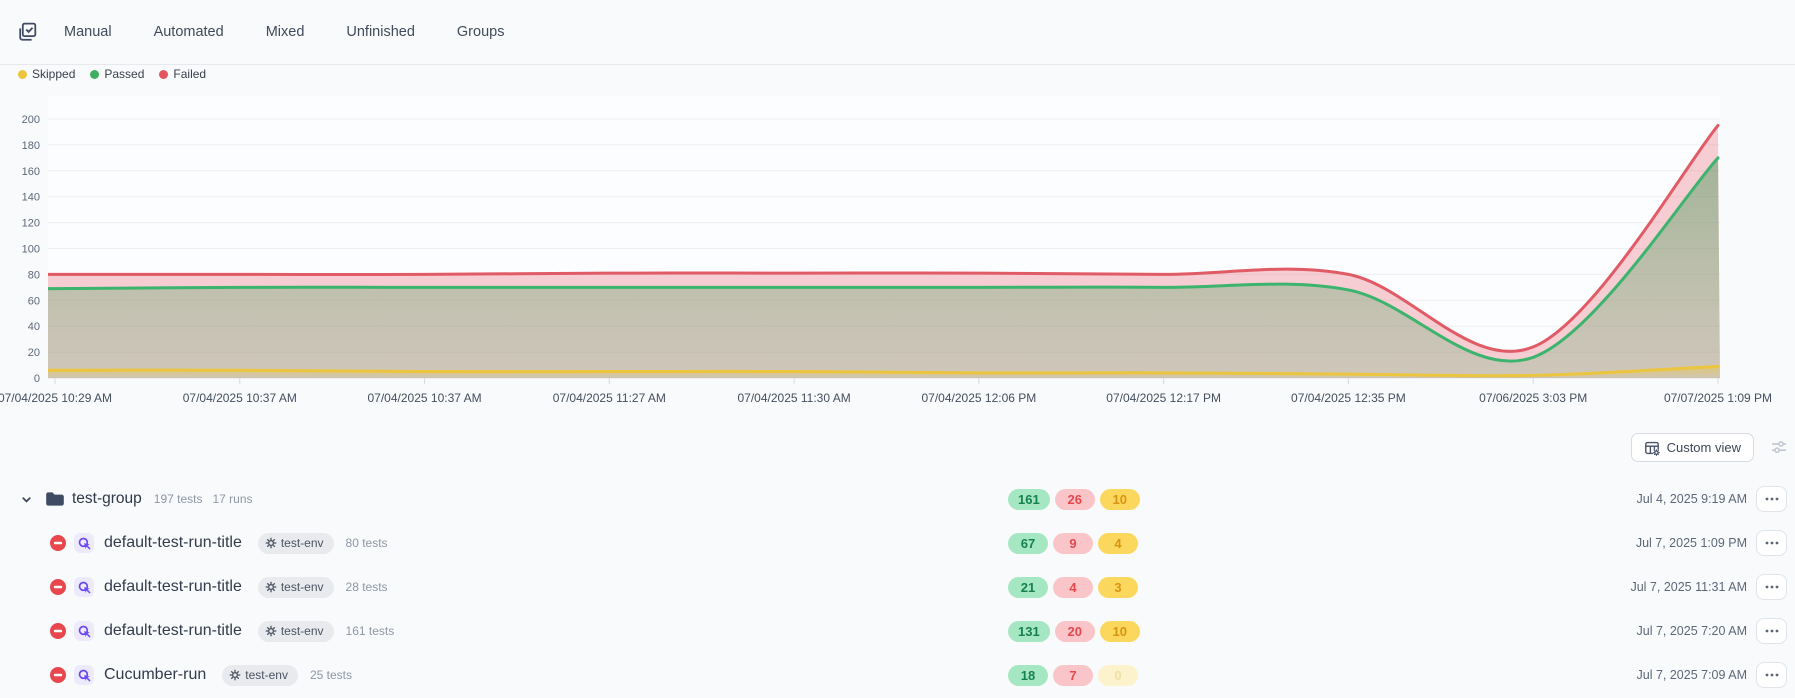  What do you see at coordinates (26, 499) in the screenshot?
I see `chevron-down-icon` at bounding box center [26, 499].